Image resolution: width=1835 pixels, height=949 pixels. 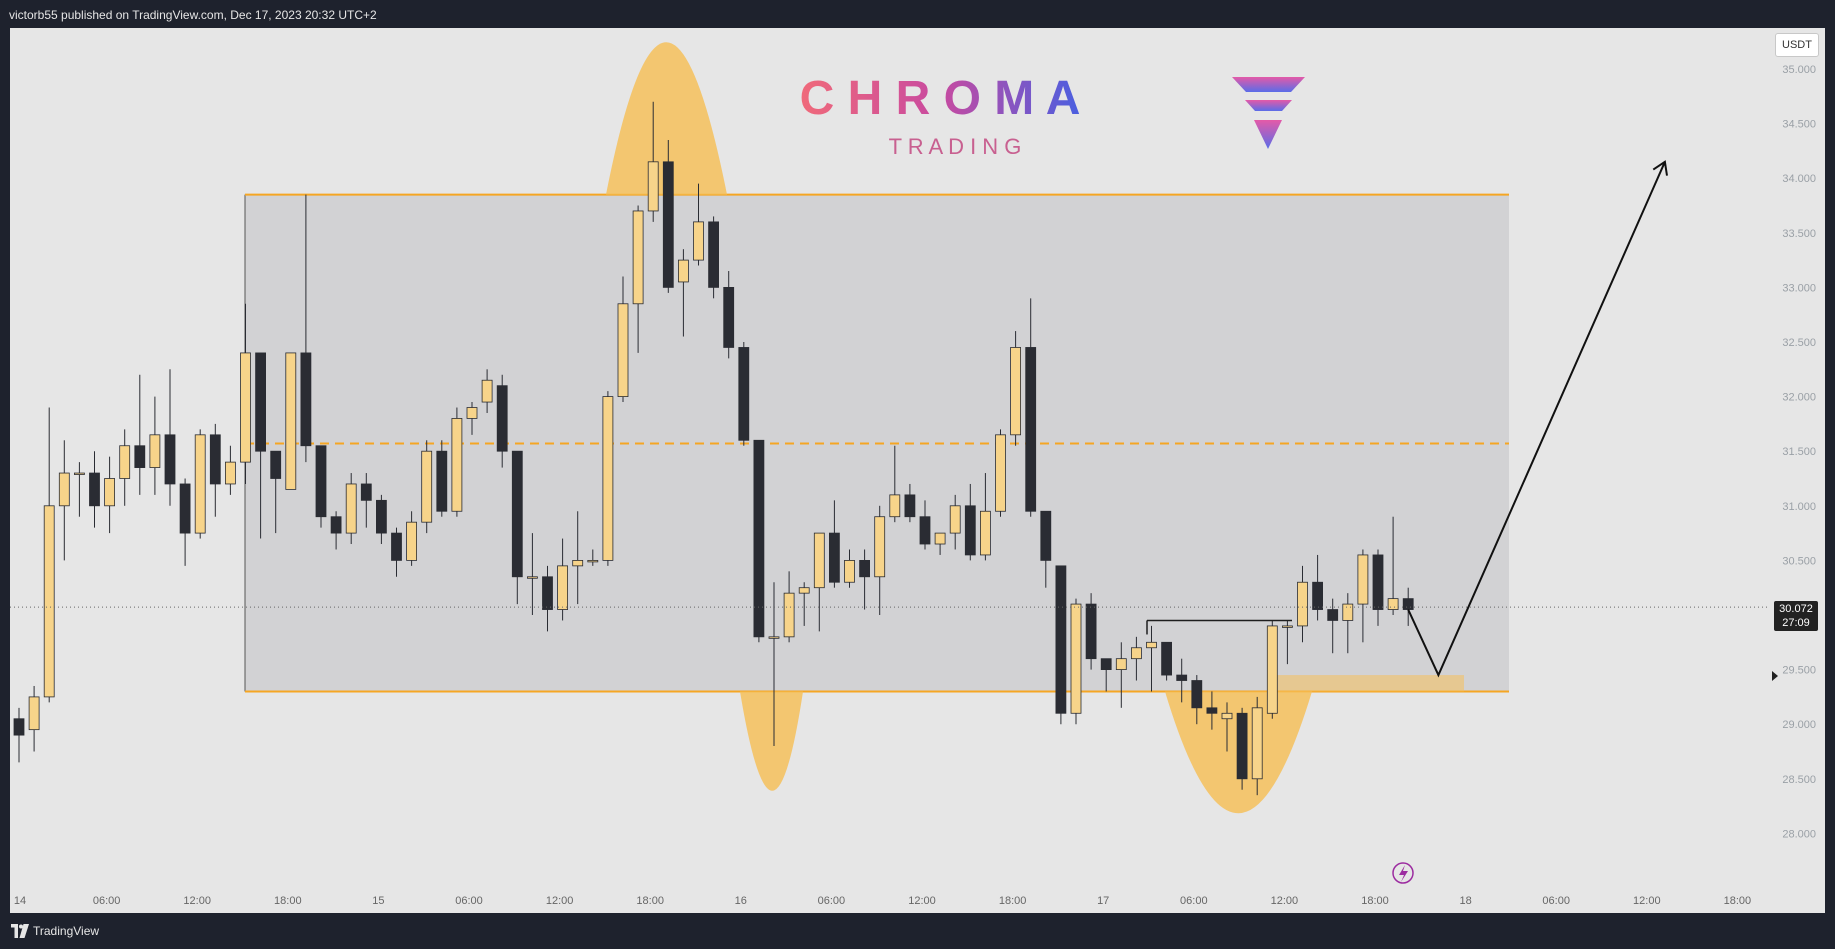 I want to click on price-tick: 31.500, so click(x=1799, y=452).